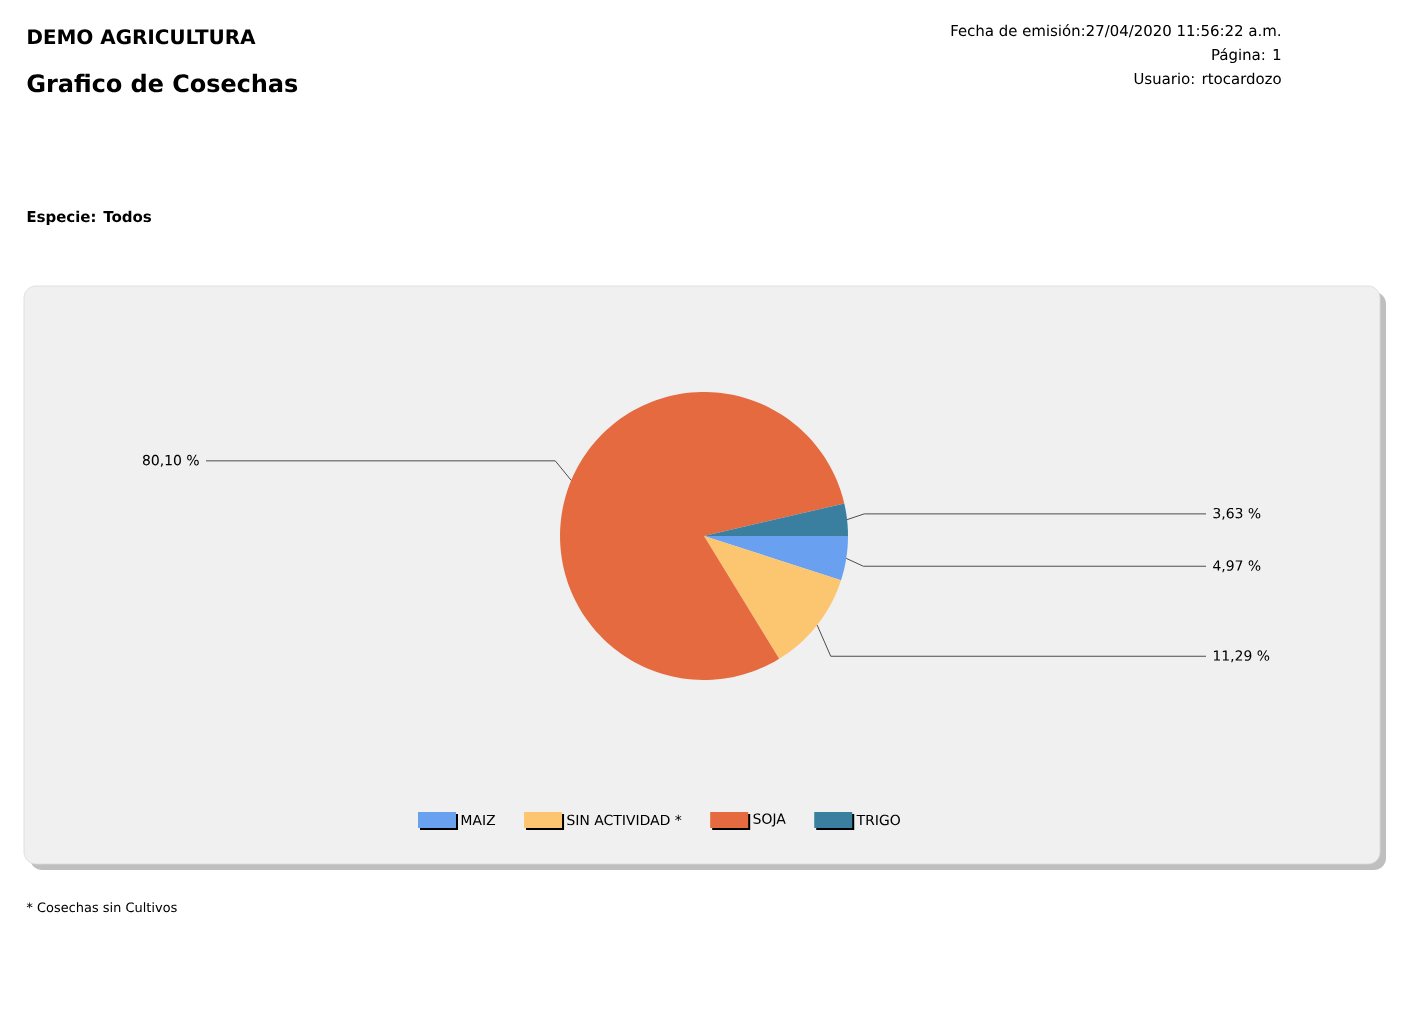 The height and width of the screenshot is (1022, 1422). Describe the element at coordinates (162, 83) in the screenshot. I see `chart-title: Grafico de Cosechas` at that location.